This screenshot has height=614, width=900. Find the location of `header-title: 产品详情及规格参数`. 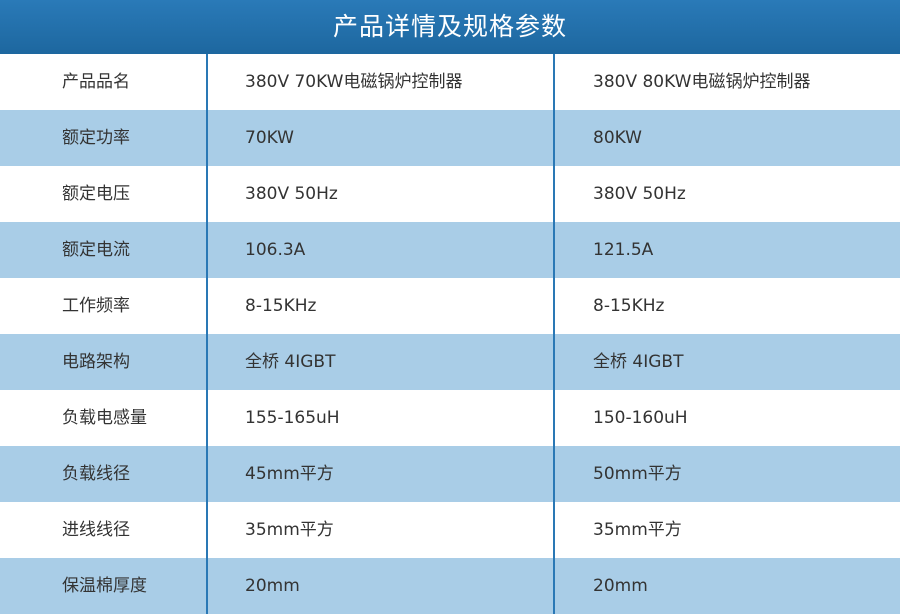

header-title: 产品详情及规格参数 is located at coordinates (450, 27).